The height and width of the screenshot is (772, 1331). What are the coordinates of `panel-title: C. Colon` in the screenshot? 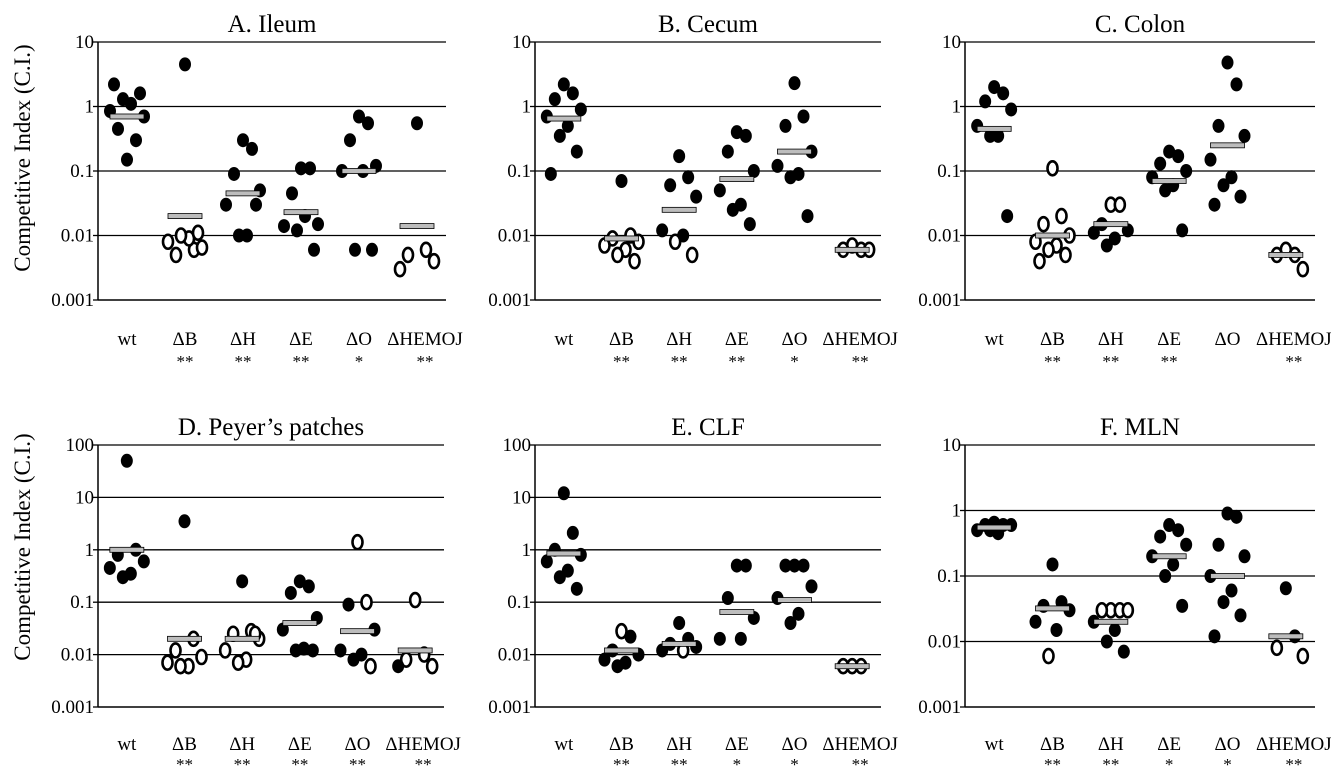 It's located at (1140, 24).